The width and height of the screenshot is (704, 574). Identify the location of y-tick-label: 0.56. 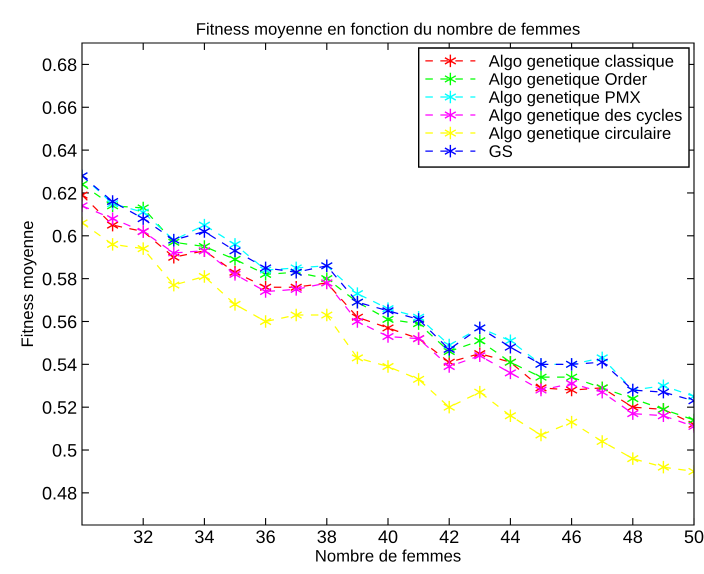
(59, 321).